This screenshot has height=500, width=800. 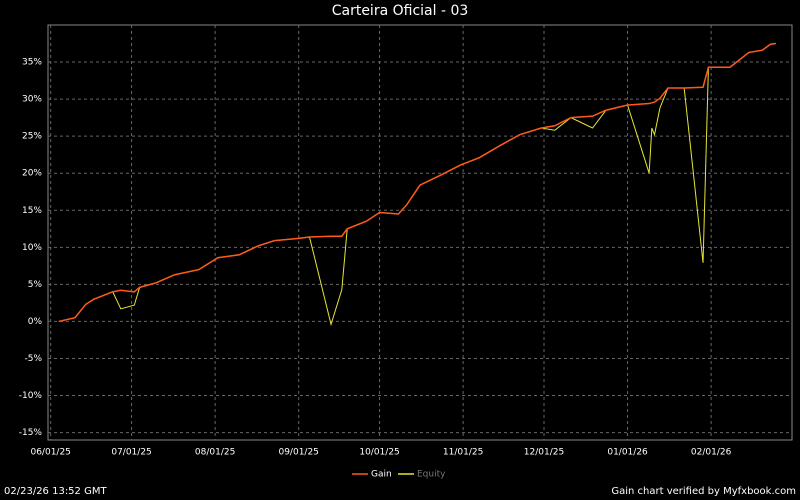 What do you see at coordinates (379, 453) in the screenshot?
I see `x-tick-label: 10/01/25` at bounding box center [379, 453].